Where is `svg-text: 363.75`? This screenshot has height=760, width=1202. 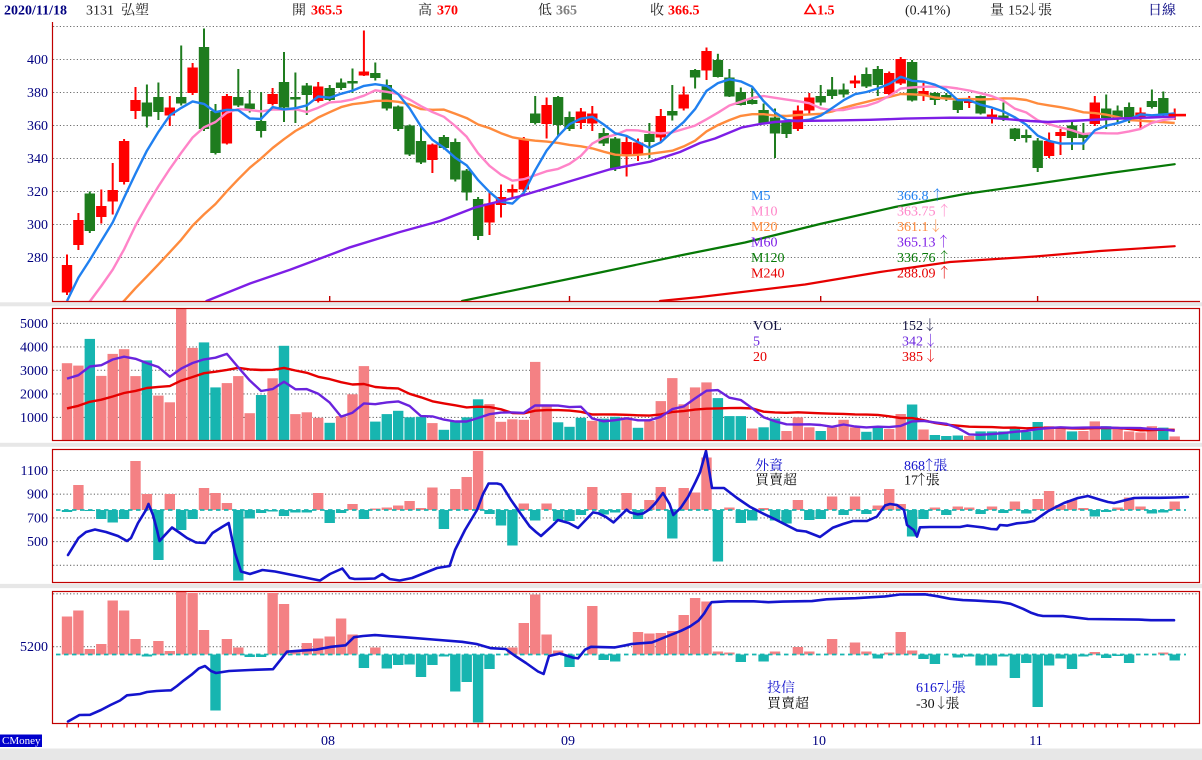 svg-text: 363.75 is located at coordinates (918, 212).